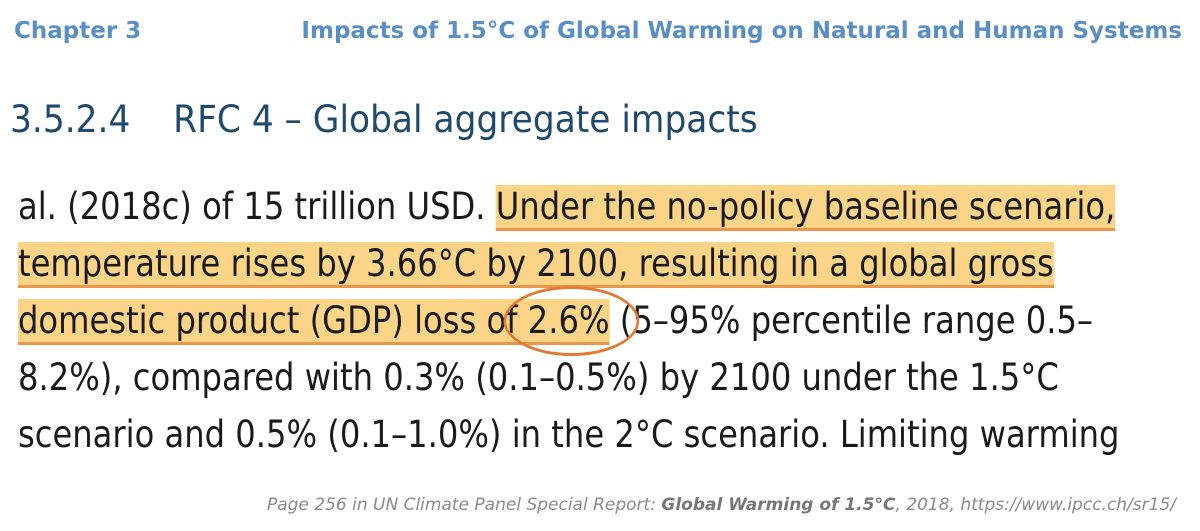 The image size is (1200, 531). What do you see at coordinates (70, 119) in the screenshot?
I see `section-number: 3.5.2.4` at bounding box center [70, 119].